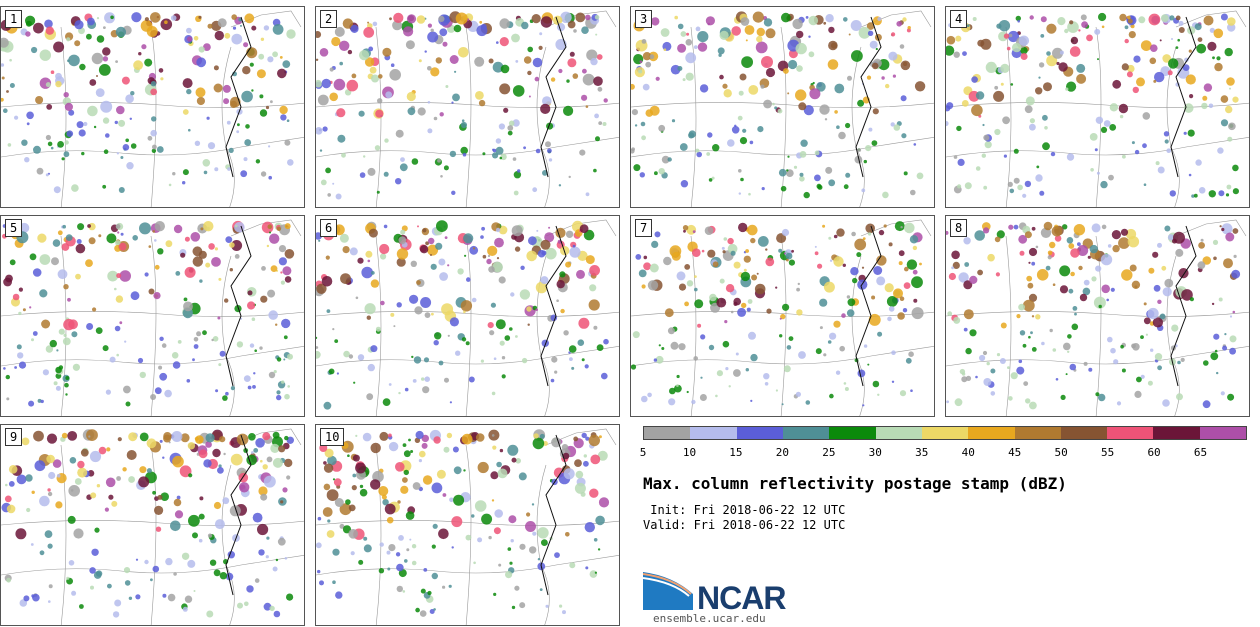 The image size is (1260, 627). Describe the element at coordinates (553, 306) in the screenshot. I see `coastline` at that location.